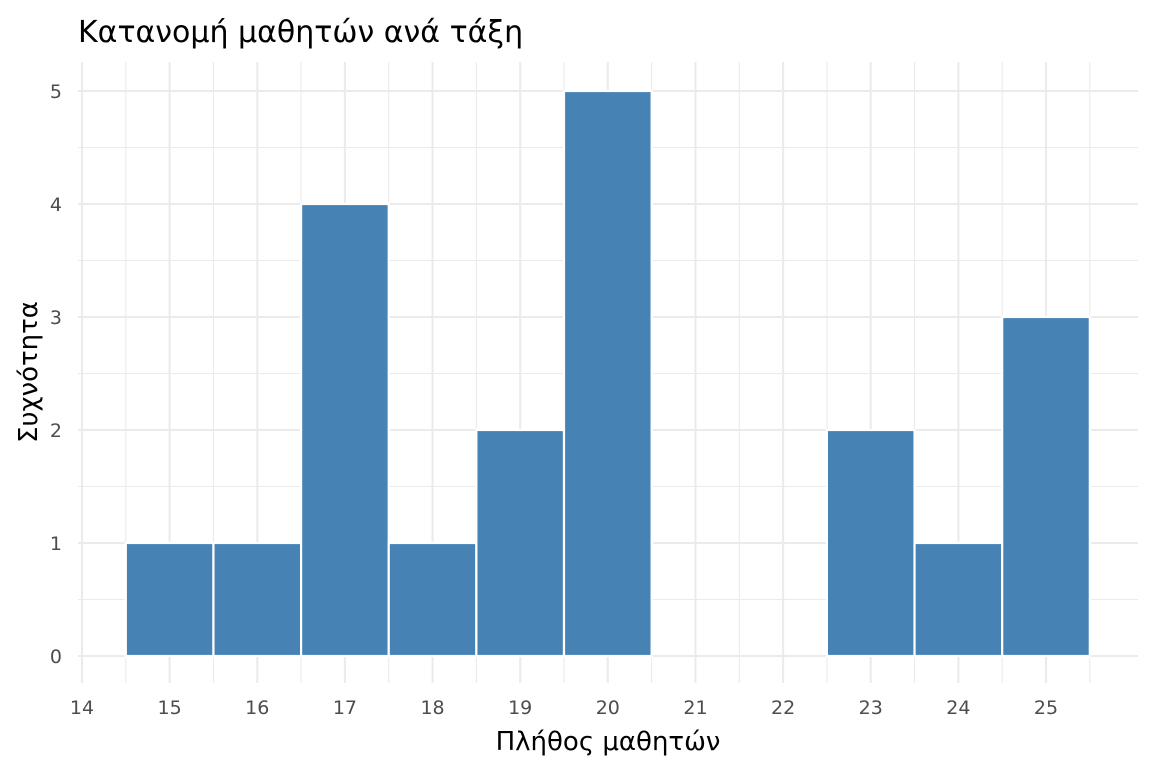 The width and height of the screenshot is (1152, 772). I want to click on x-tick-label: 17, so click(345, 708).